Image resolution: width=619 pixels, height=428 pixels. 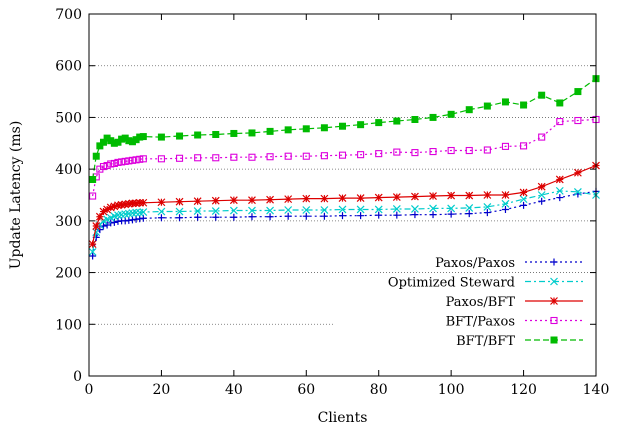 I want to click on series-line, so click(x=344, y=221).